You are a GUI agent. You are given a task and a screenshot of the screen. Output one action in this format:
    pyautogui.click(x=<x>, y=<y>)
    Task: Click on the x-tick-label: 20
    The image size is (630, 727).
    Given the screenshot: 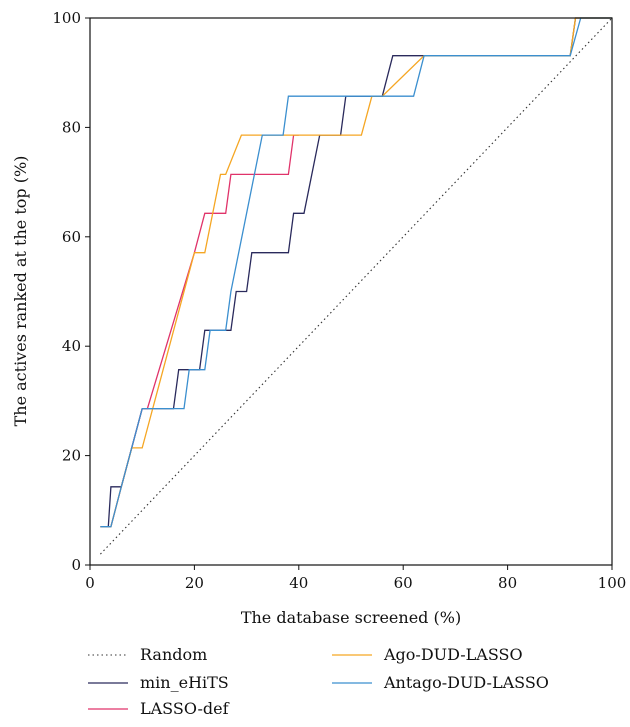 What is the action you would take?
    pyautogui.click(x=194, y=583)
    